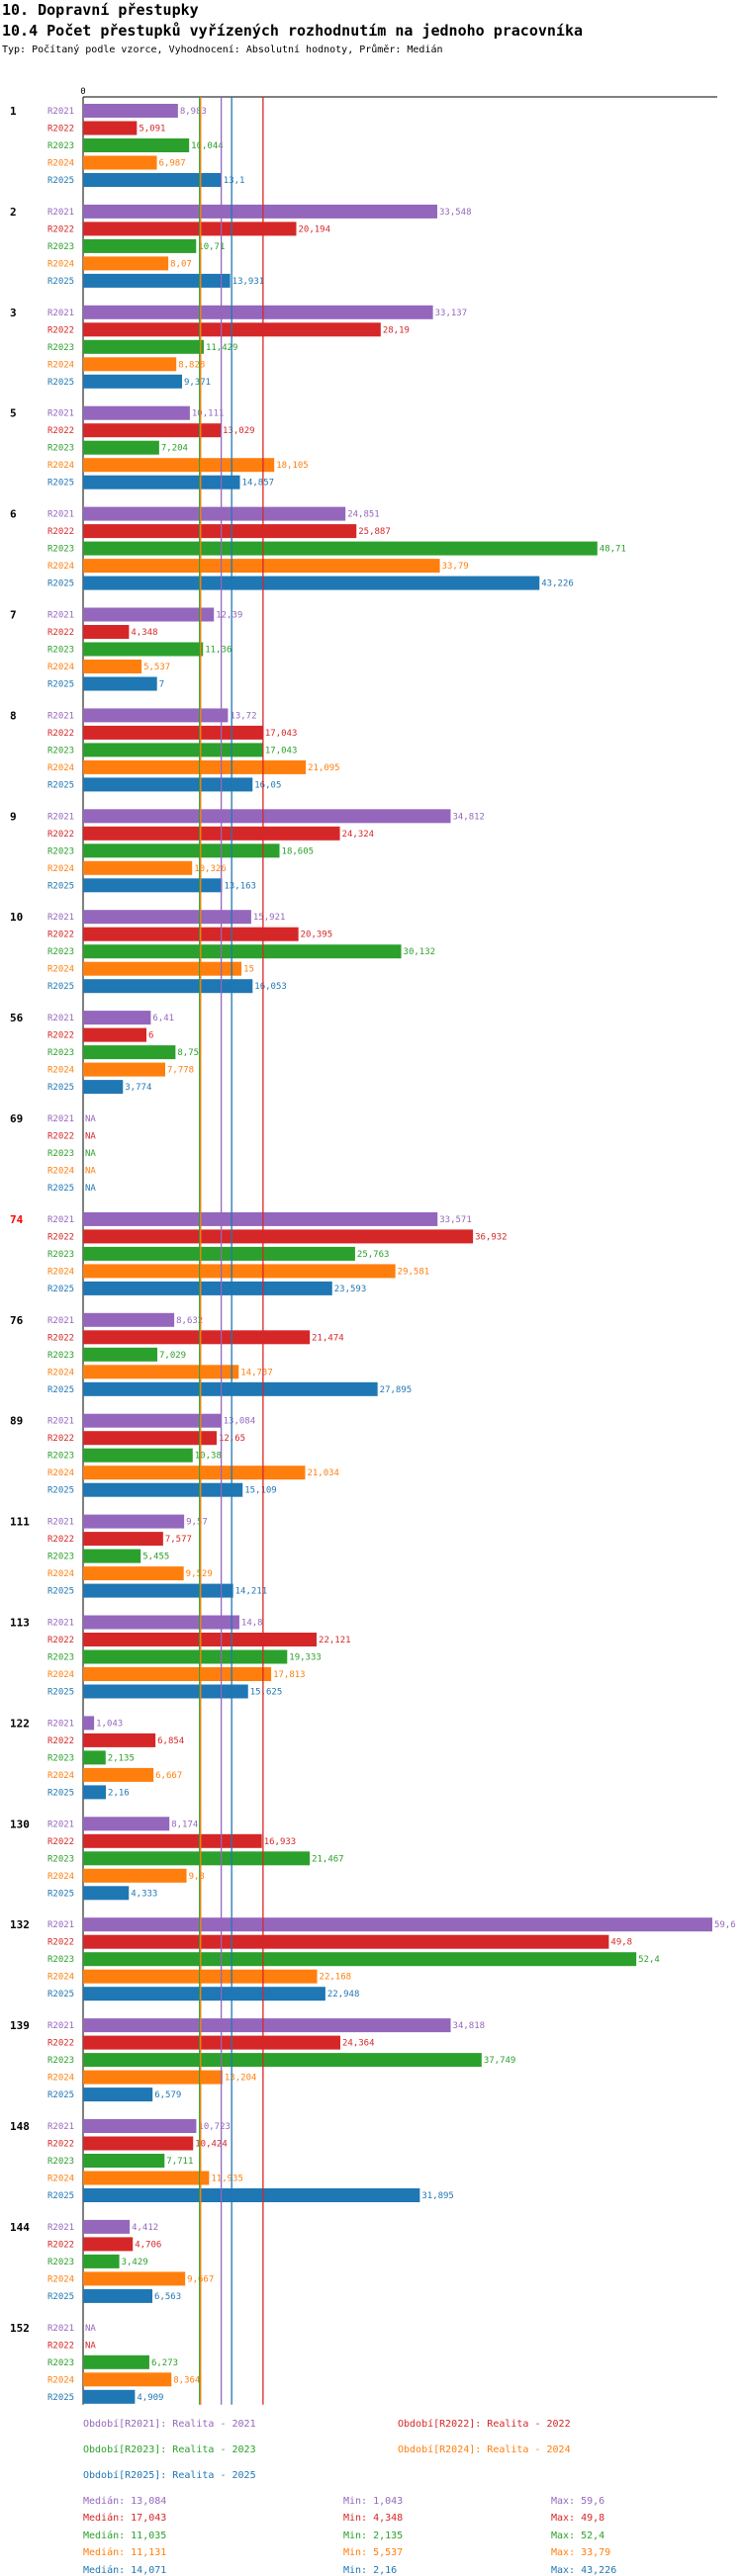 This screenshot has width=742, height=2576. I want to click on bar-value-label: 15,921, so click(269, 918).